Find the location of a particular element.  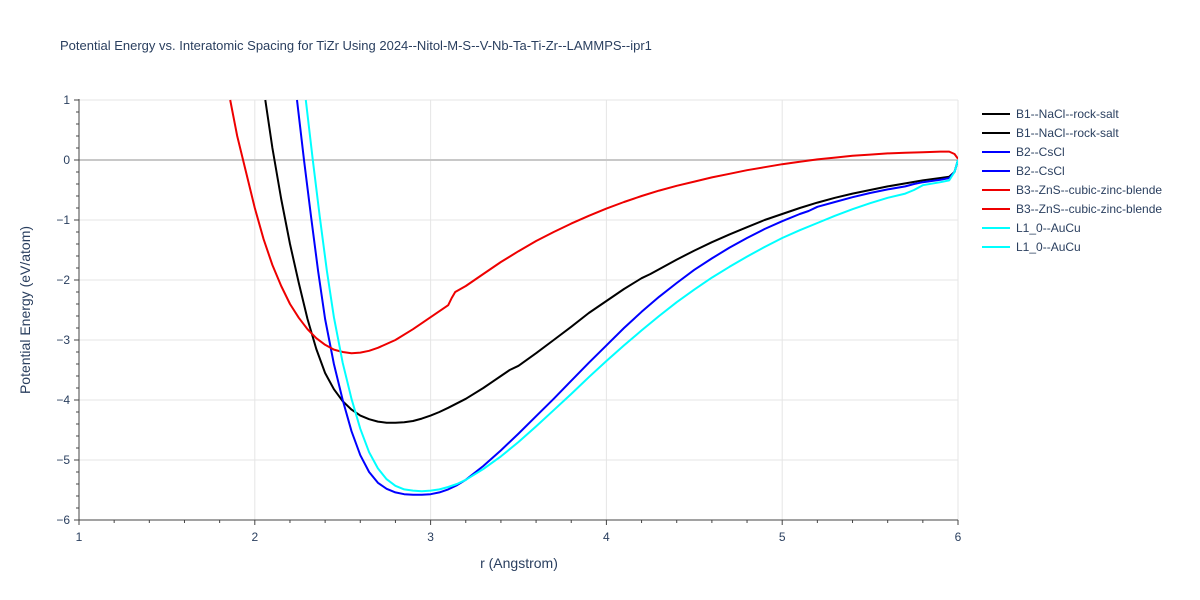

x-tick-label: 5 is located at coordinates (782, 537).